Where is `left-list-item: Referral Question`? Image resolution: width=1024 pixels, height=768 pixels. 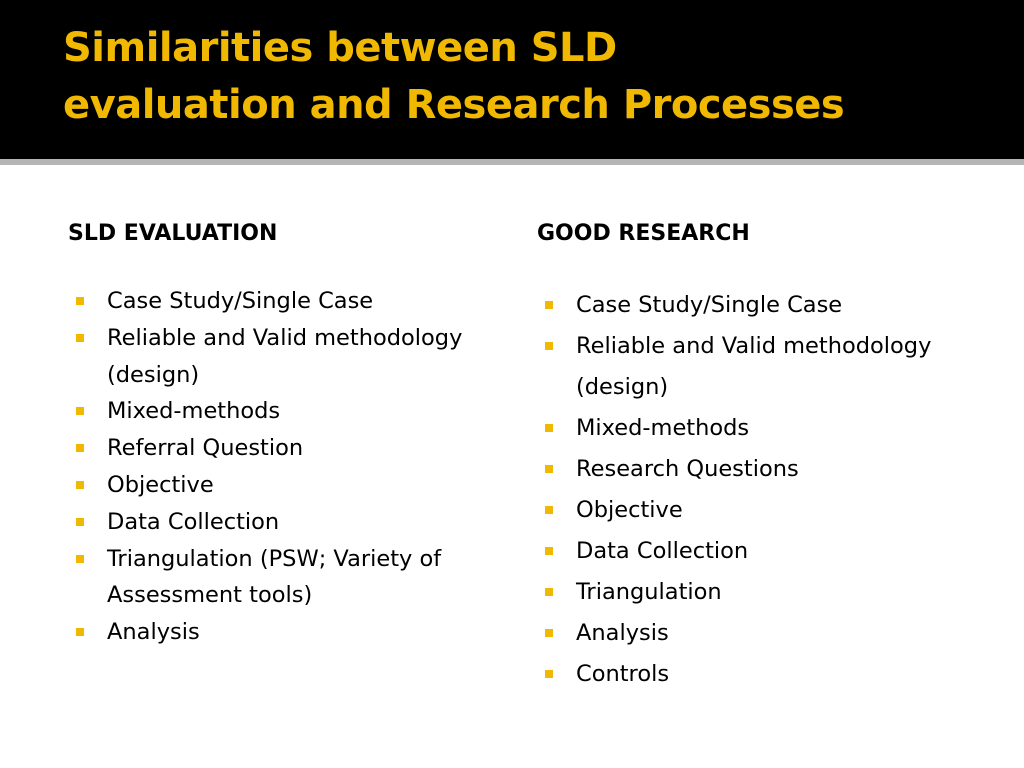
left-list-item: Referral Question is located at coordinates (272, 448).